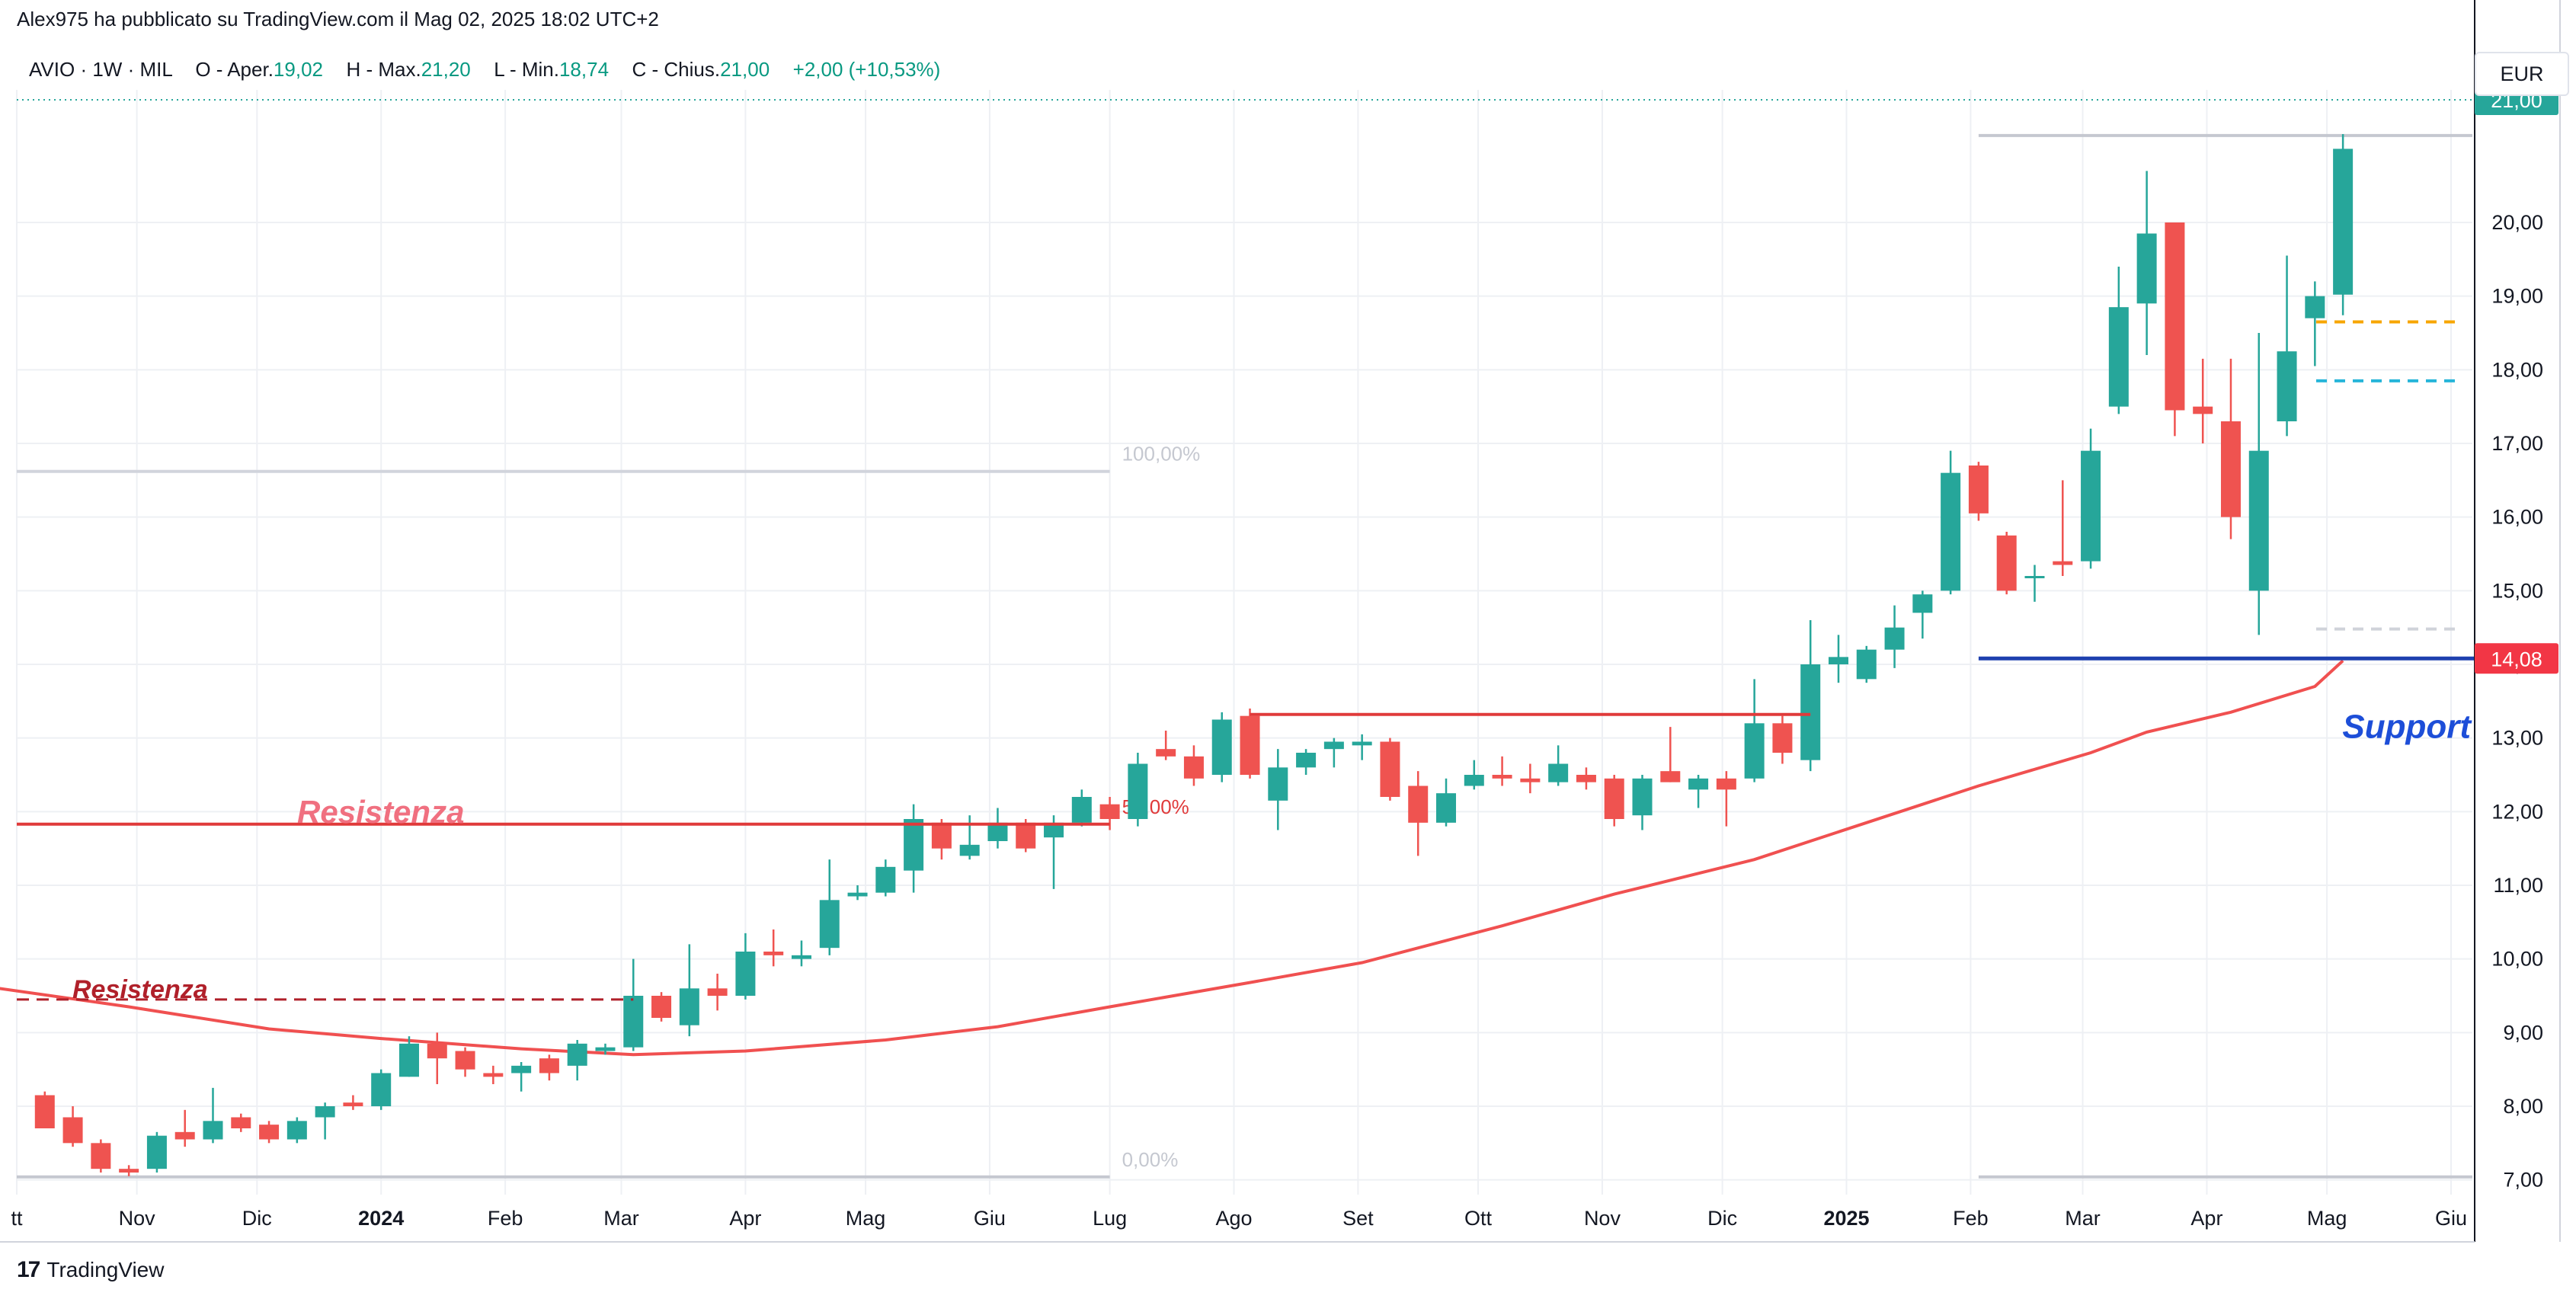  I want to click on time-tick-label: Set, so click(1358, 1218).